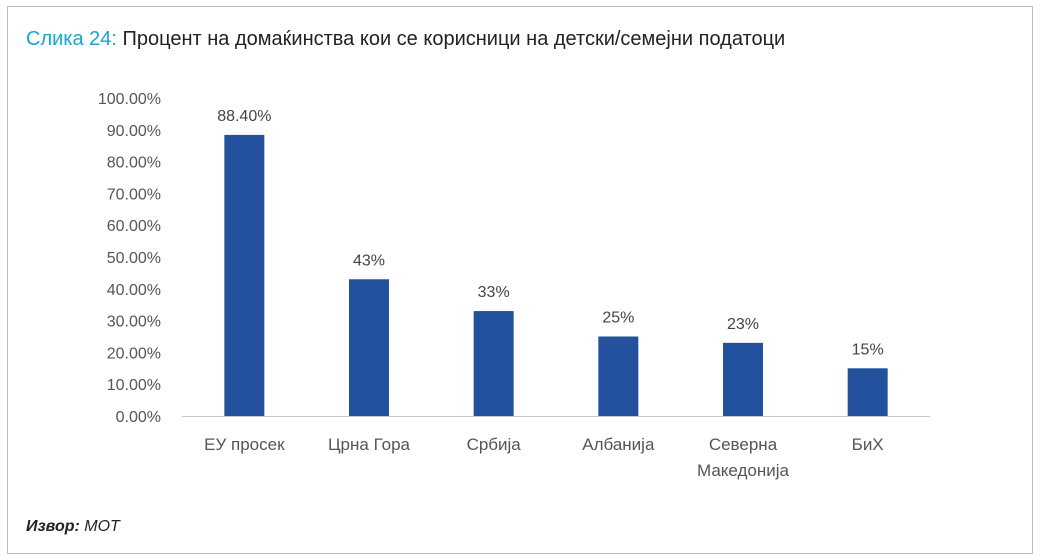 The height and width of the screenshot is (560, 1041). Describe the element at coordinates (134, 163) in the screenshot. I see `y-tick-label: 80.00%` at that location.